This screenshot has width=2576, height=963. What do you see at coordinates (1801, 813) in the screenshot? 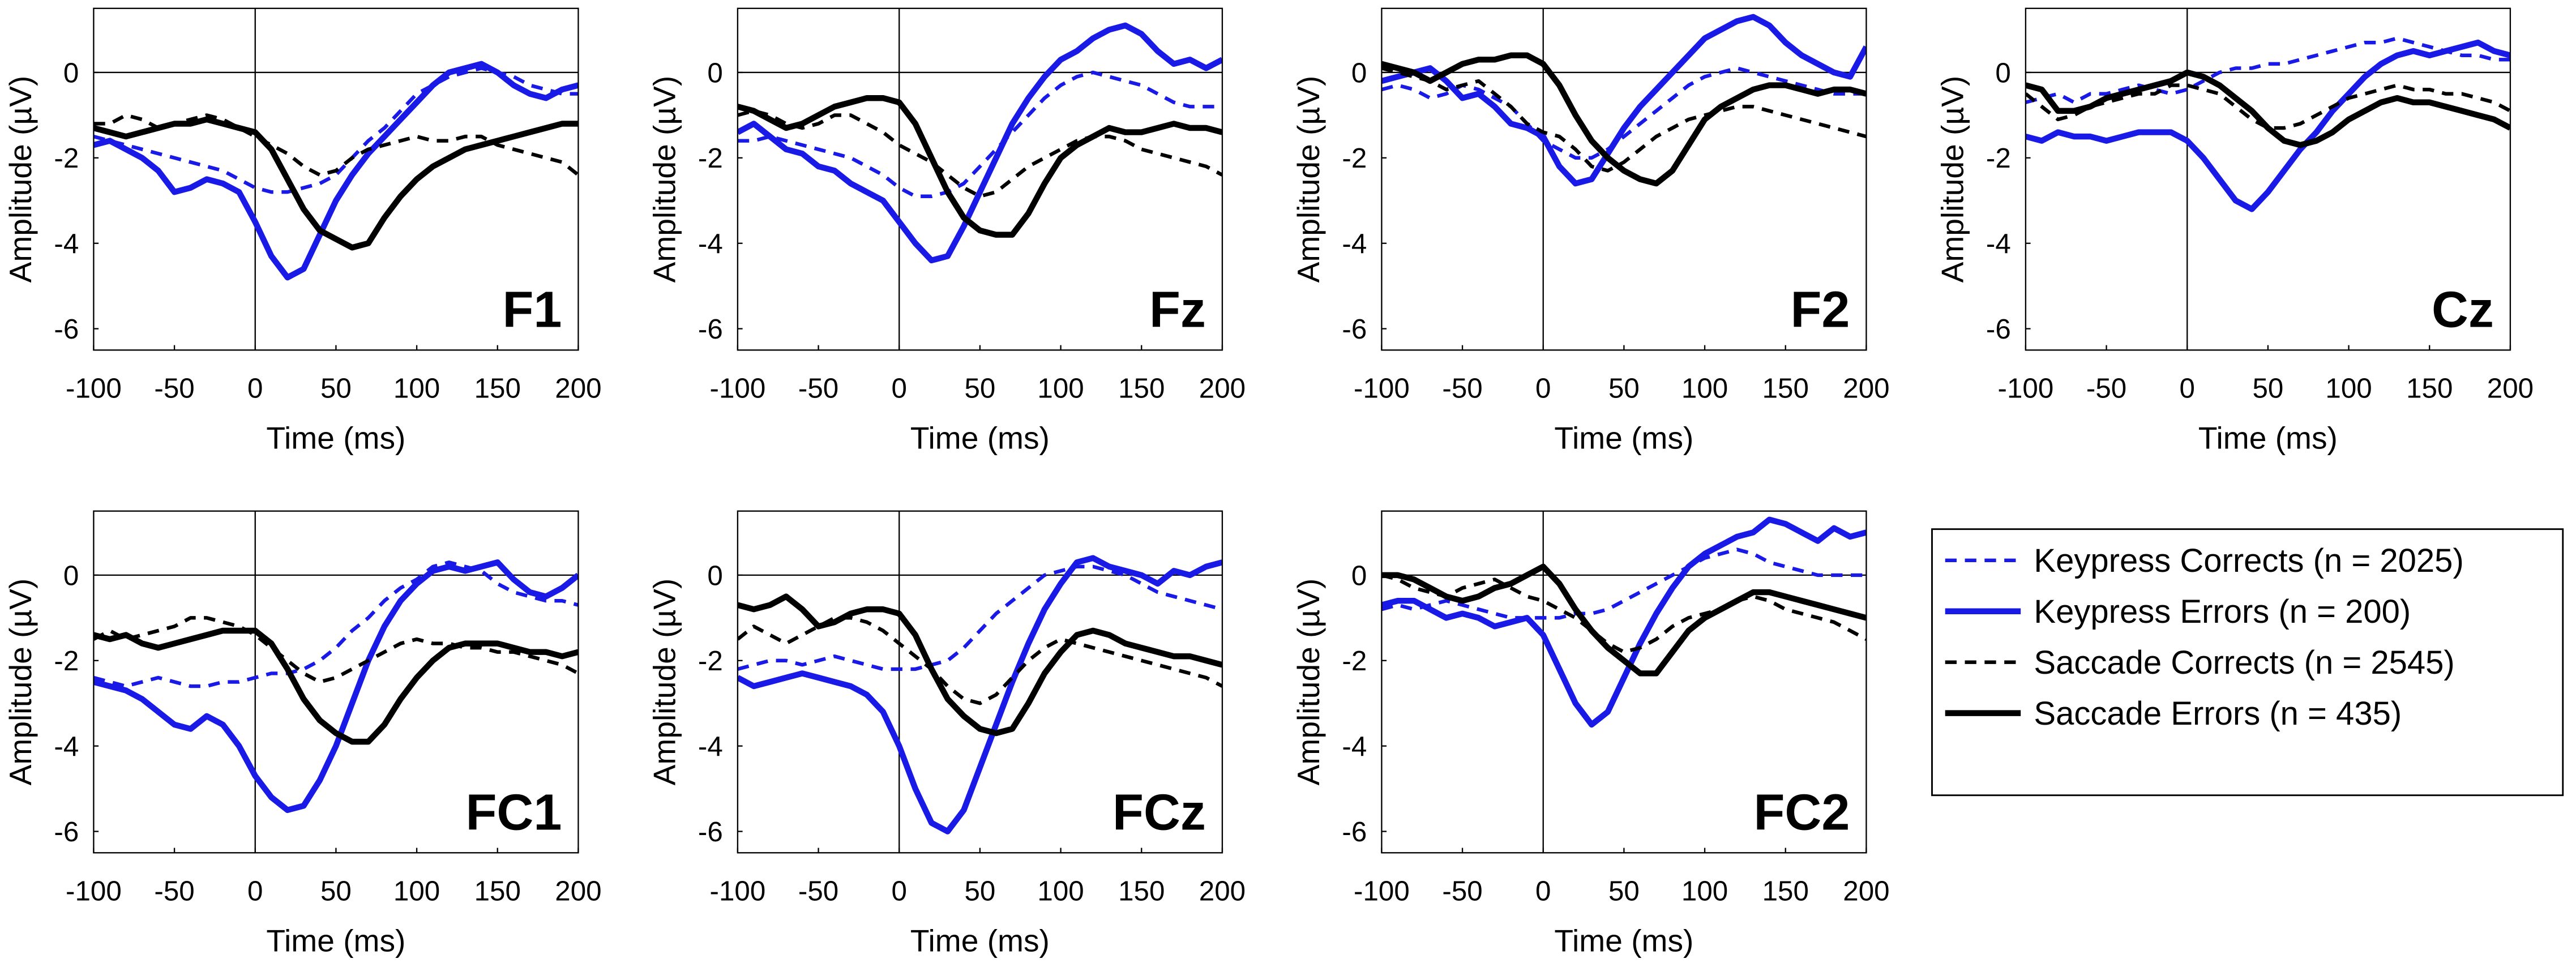
I see `panel-title: FC2` at bounding box center [1801, 813].